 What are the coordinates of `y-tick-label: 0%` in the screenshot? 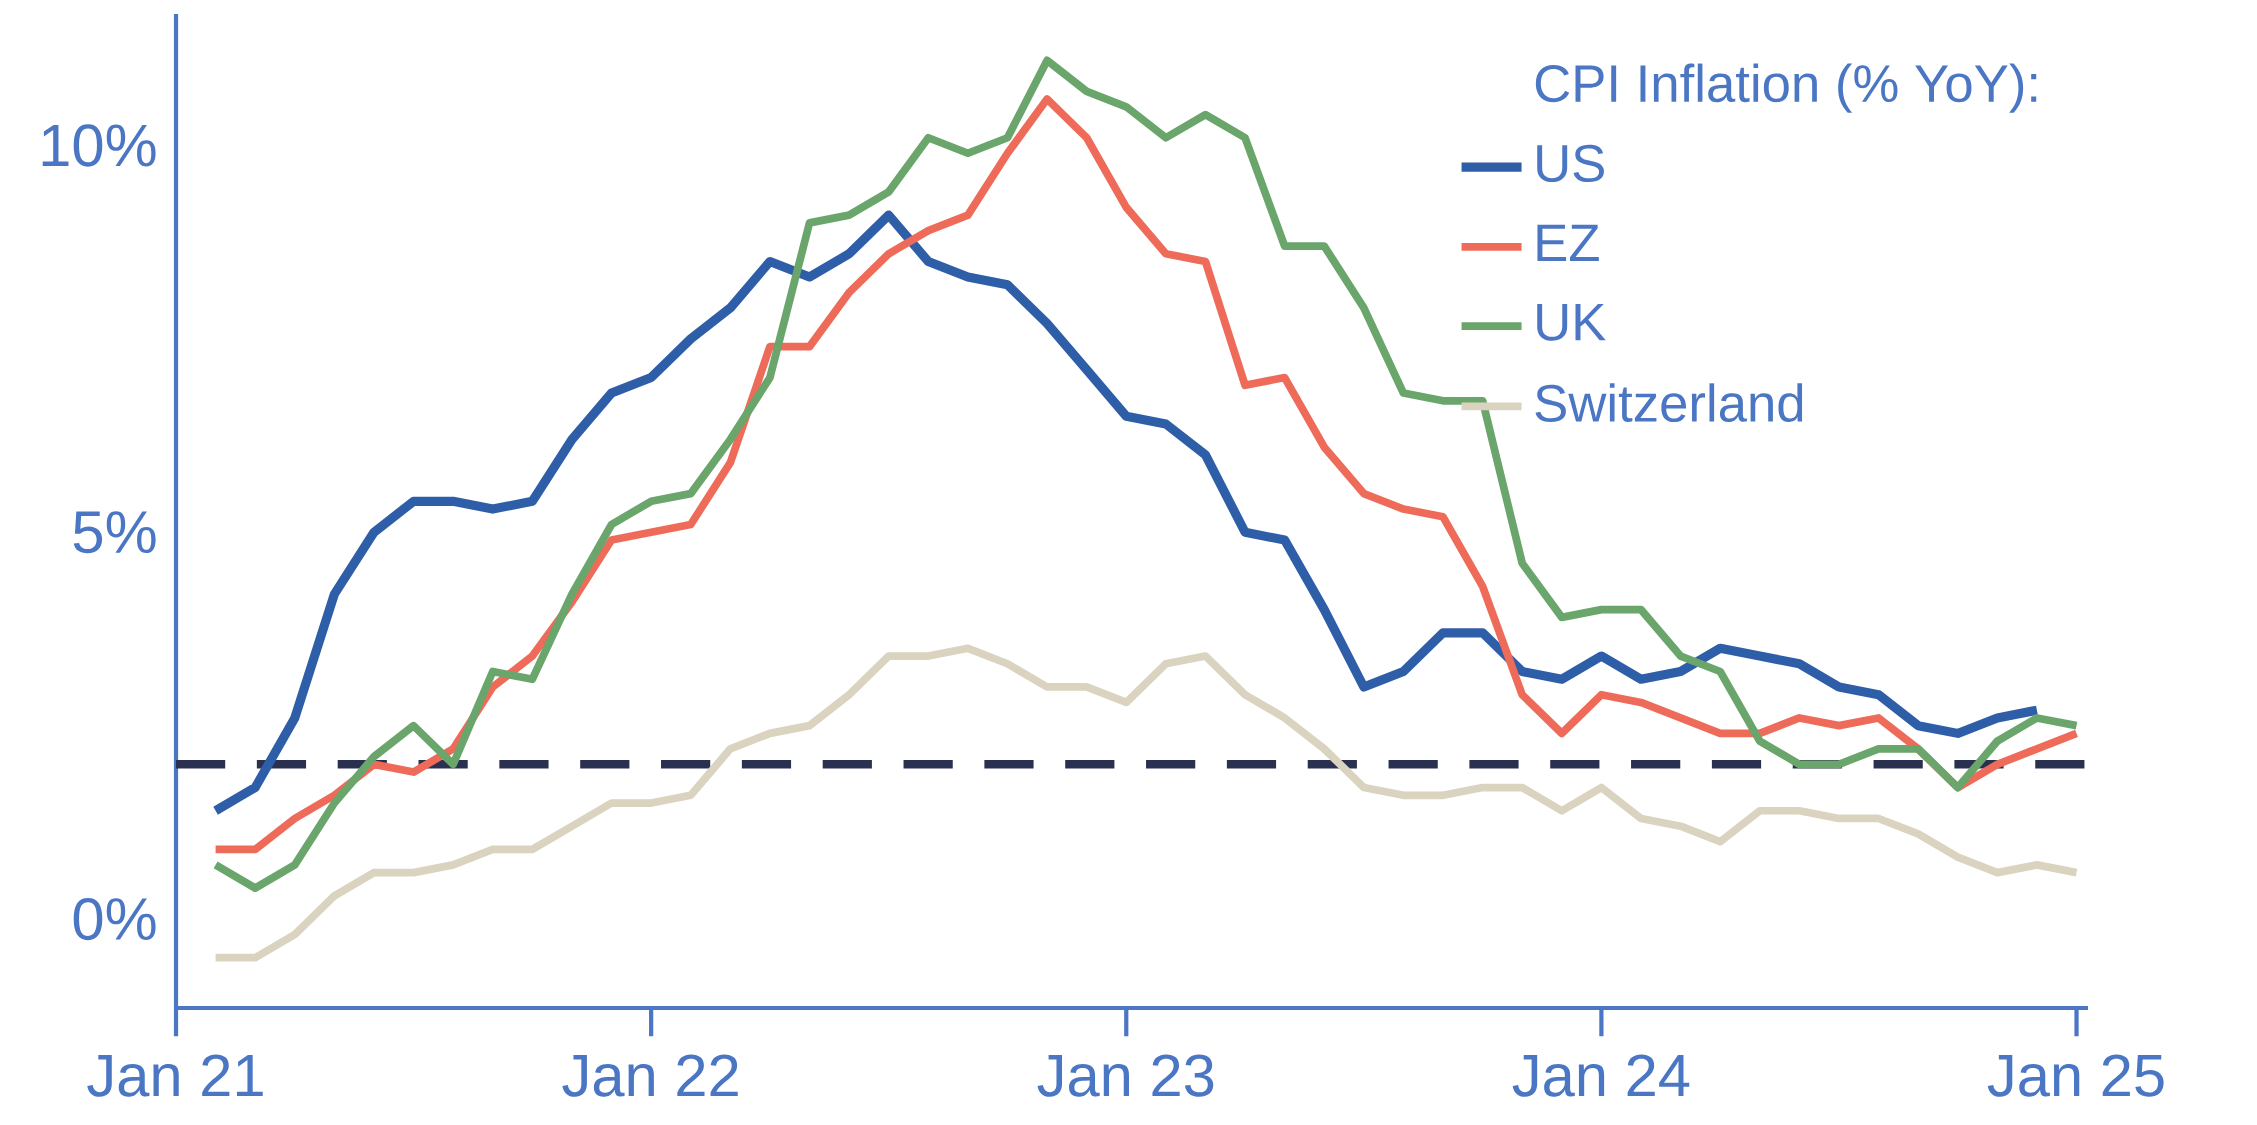 It's located at (114, 919).